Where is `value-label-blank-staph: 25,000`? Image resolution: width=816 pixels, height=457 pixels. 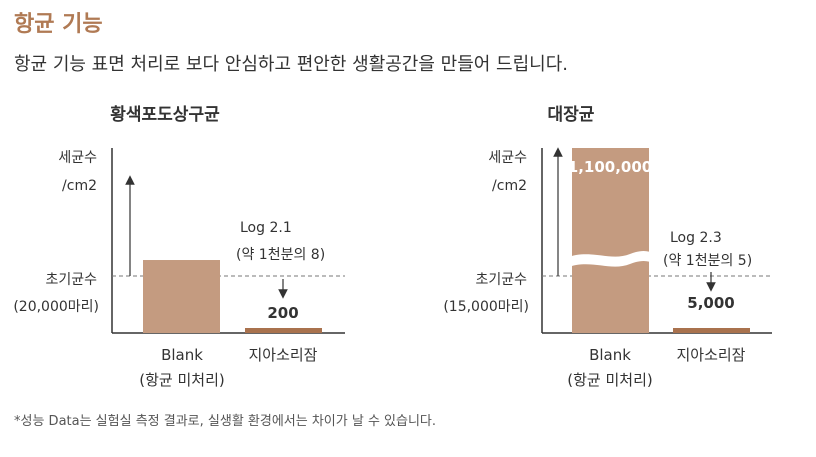
value-label-blank-staph: 25,000 is located at coordinates (182, 193).